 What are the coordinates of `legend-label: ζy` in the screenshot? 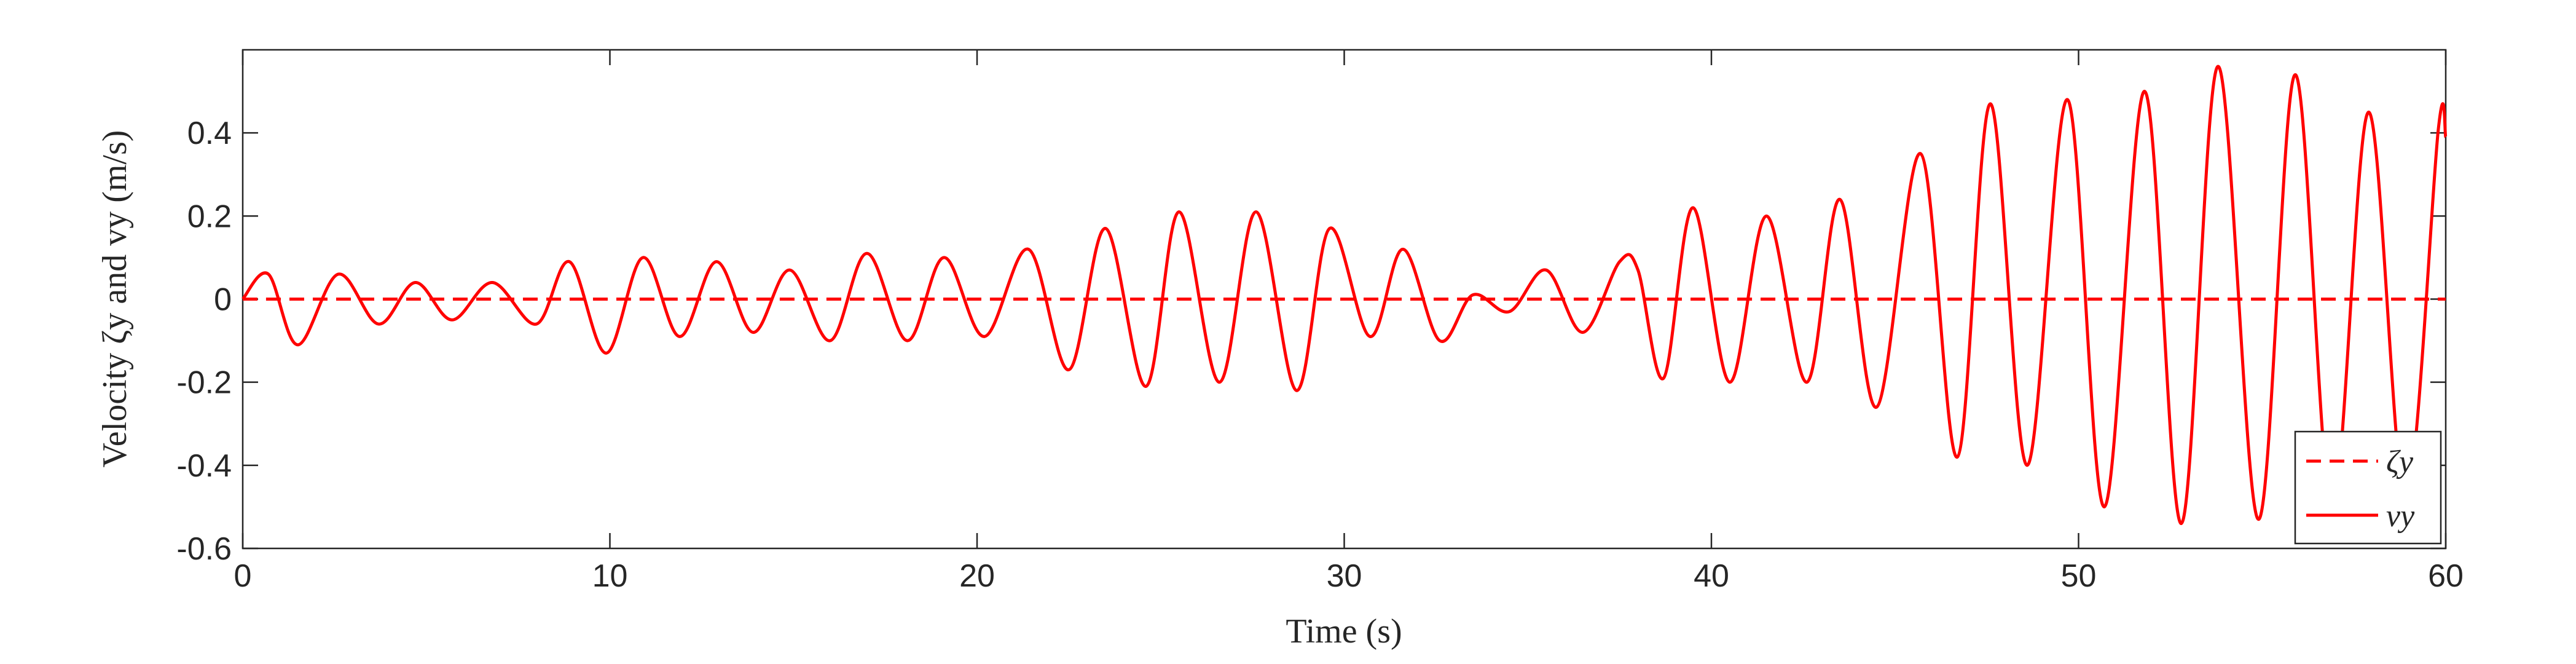 It's located at (2400, 462).